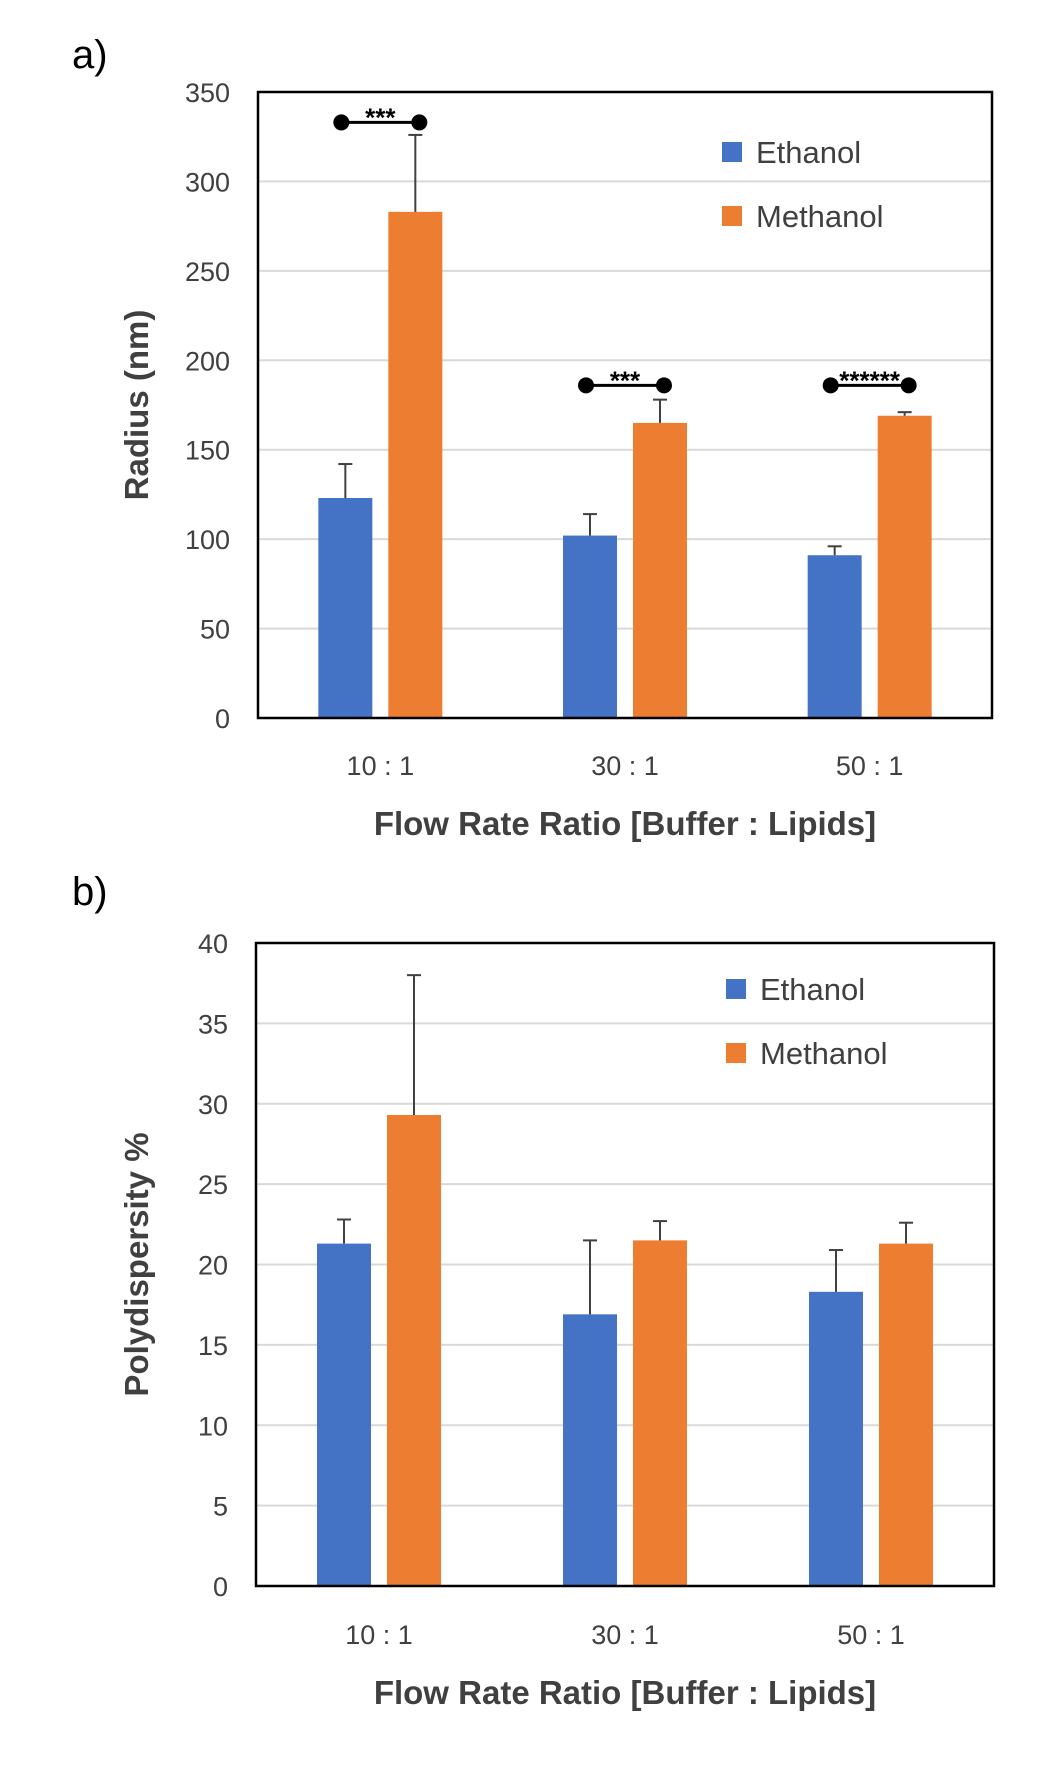 Image resolution: width=1055 pixels, height=1770 pixels. What do you see at coordinates (213, 1024) in the screenshot?
I see `y-tick-label: 35` at bounding box center [213, 1024].